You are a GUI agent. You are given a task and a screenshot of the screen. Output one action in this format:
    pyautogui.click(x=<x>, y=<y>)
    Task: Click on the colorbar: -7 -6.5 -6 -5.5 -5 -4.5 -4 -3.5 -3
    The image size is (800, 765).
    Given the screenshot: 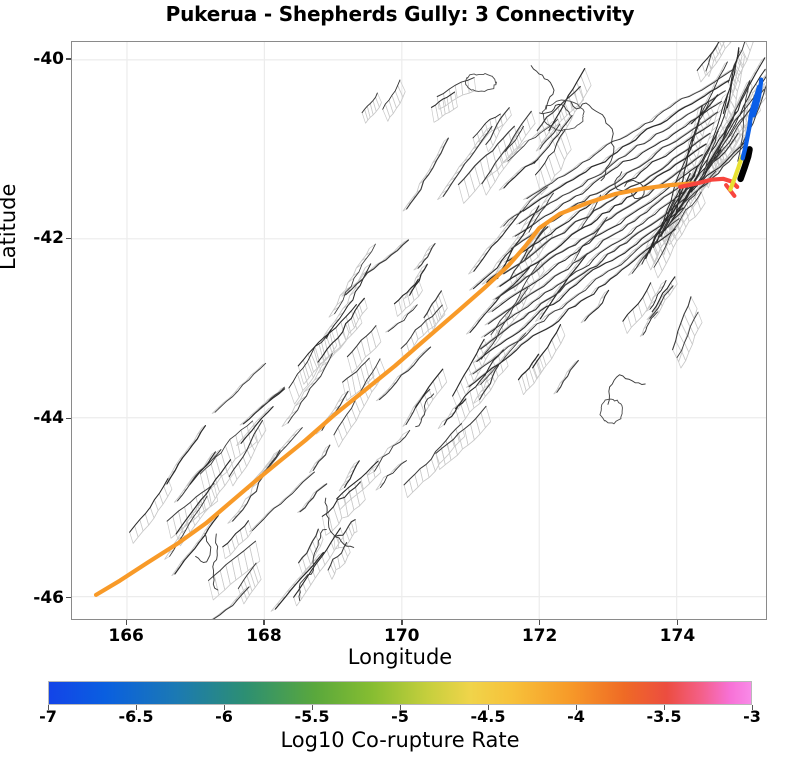 What is the action you would take?
    pyautogui.click(x=400, y=703)
    